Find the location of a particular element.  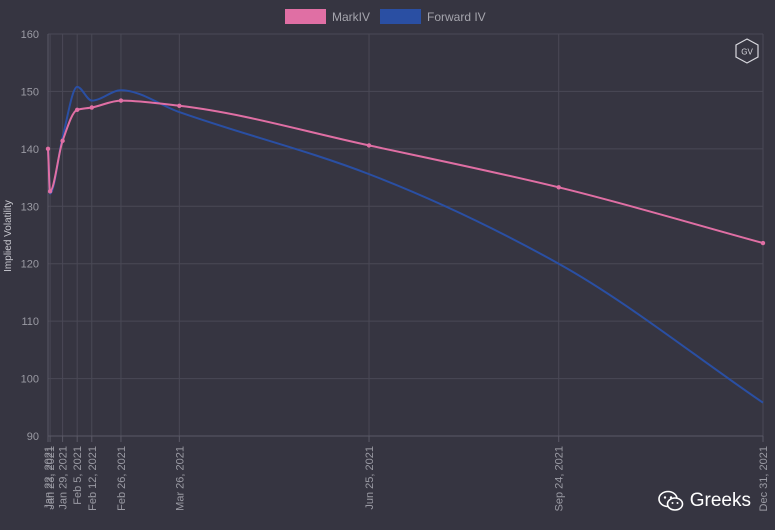

x-tick-label: Jan 29, 2021 is located at coordinates (64, 478).